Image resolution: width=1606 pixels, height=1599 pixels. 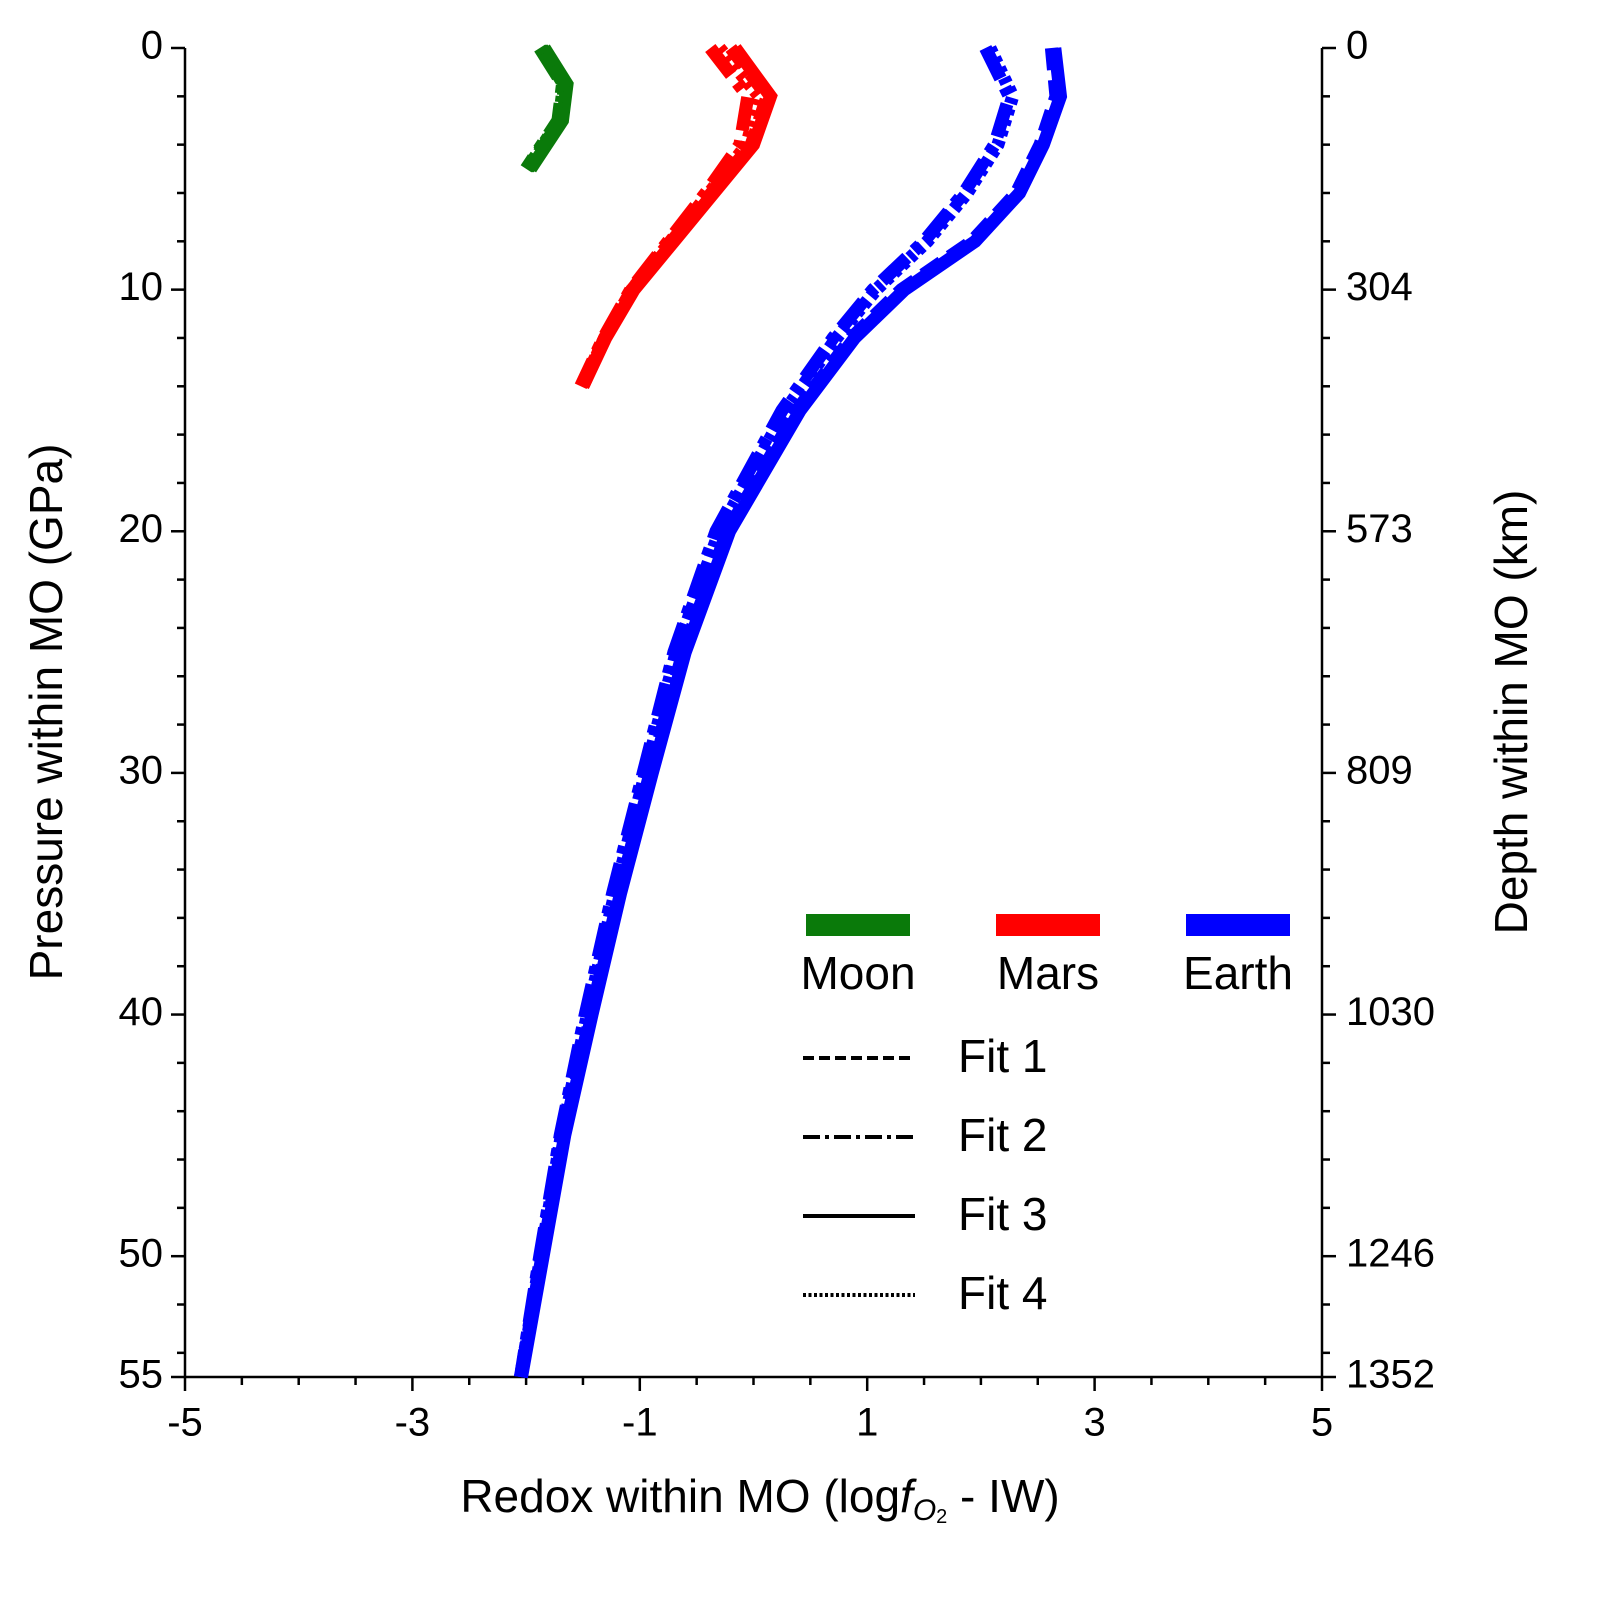 I want to click on y-tick-label: 40, so click(x=141, y=1012).